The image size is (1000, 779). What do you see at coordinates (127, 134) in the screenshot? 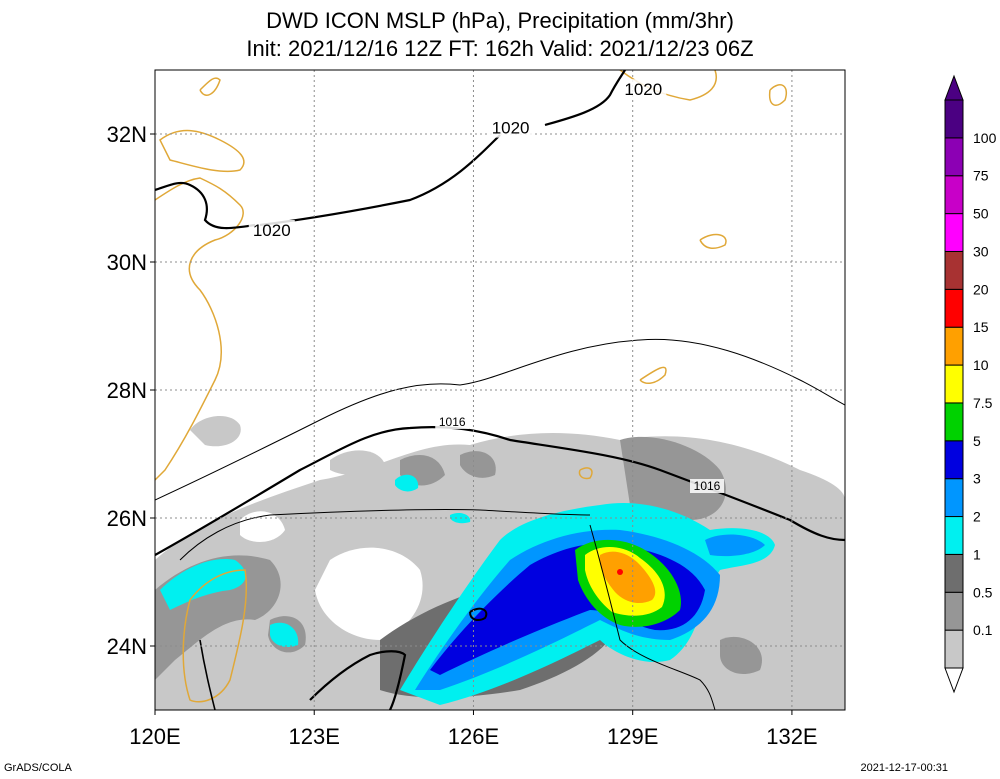
I see `lat-tick-label: 32N` at bounding box center [127, 134].